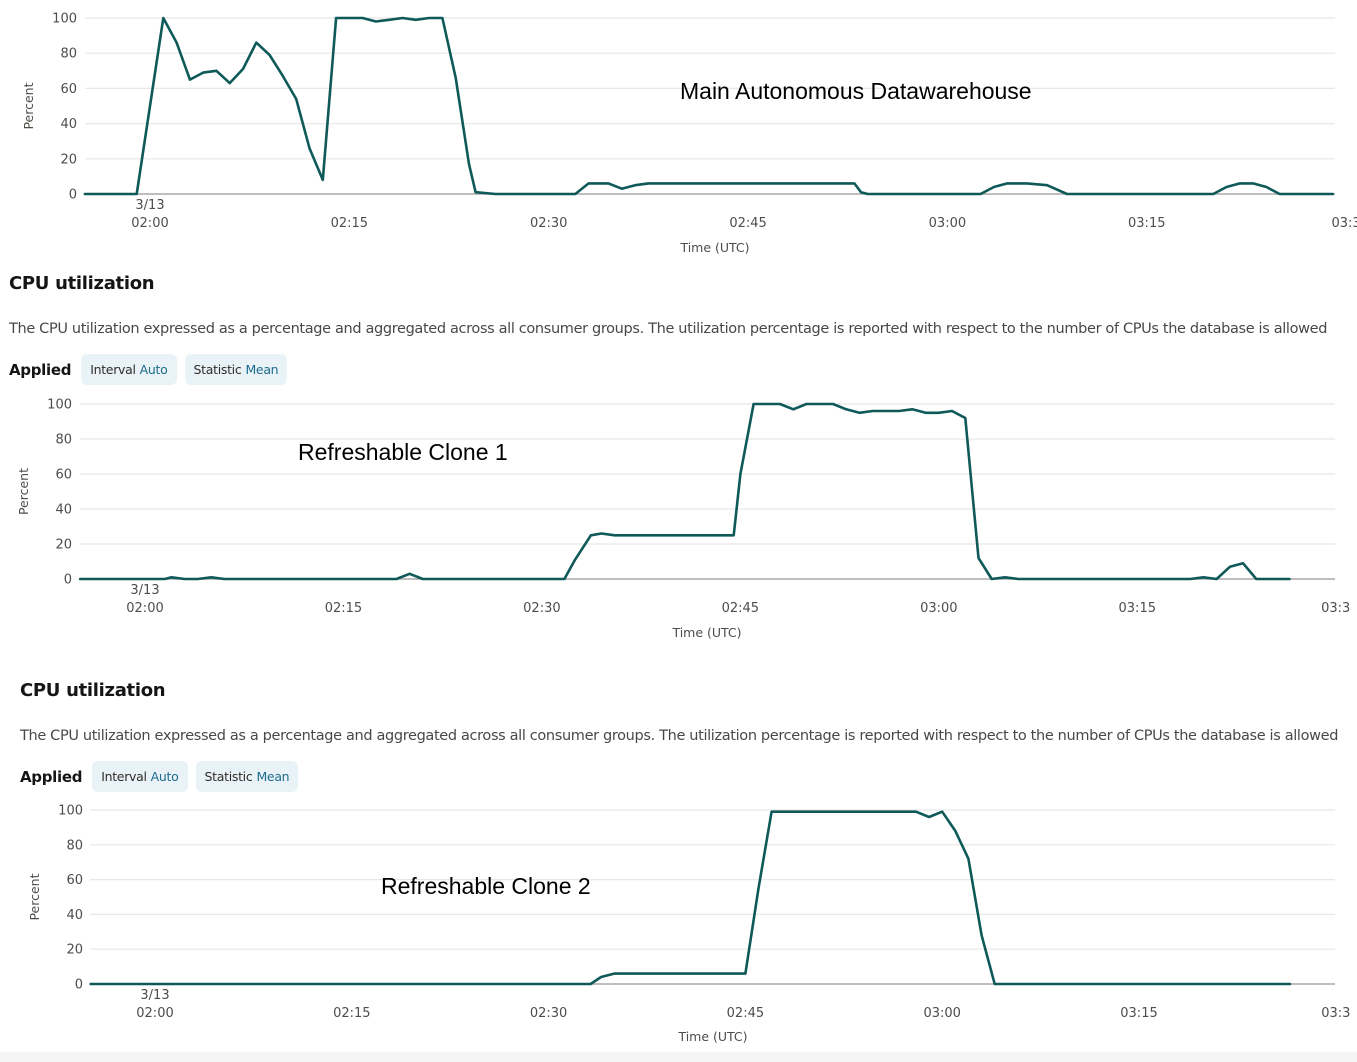 This screenshot has height=1062, width=1357. What do you see at coordinates (486, 886) in the screenshot?
I see `chart-annotation-clone-2: Refreshable Clone 2` at bounding box center [486, 886].